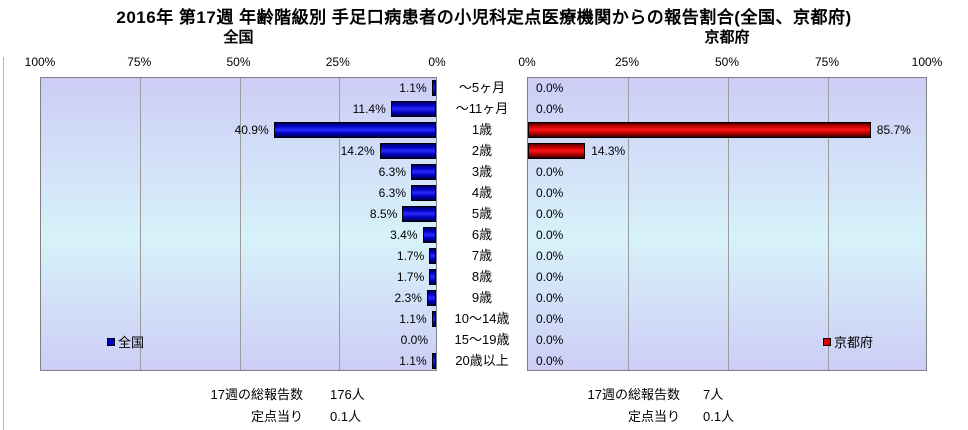  Describe the element at coordinates (238, 214) in the screenshot. I see `bar-row-nationwide: 8.5%` at that location.